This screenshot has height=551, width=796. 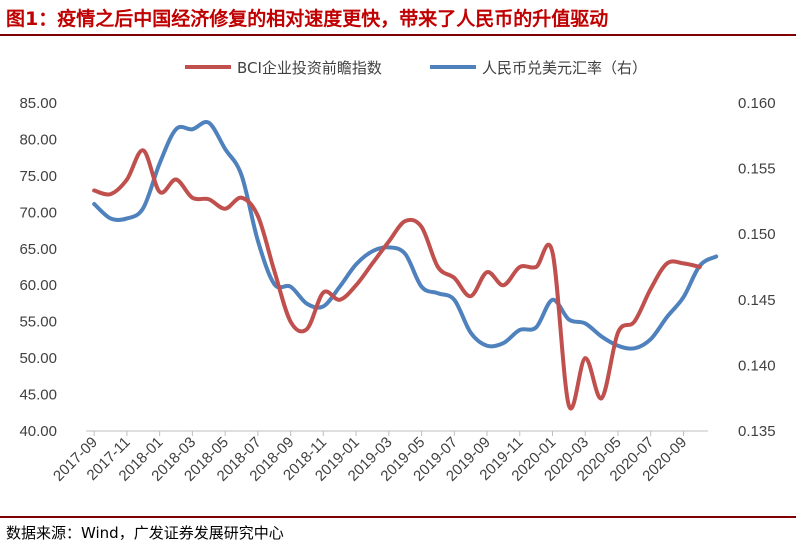 I want to click on legend-label: BCI企业投资前瞻指数, so click(x=309, y=68).